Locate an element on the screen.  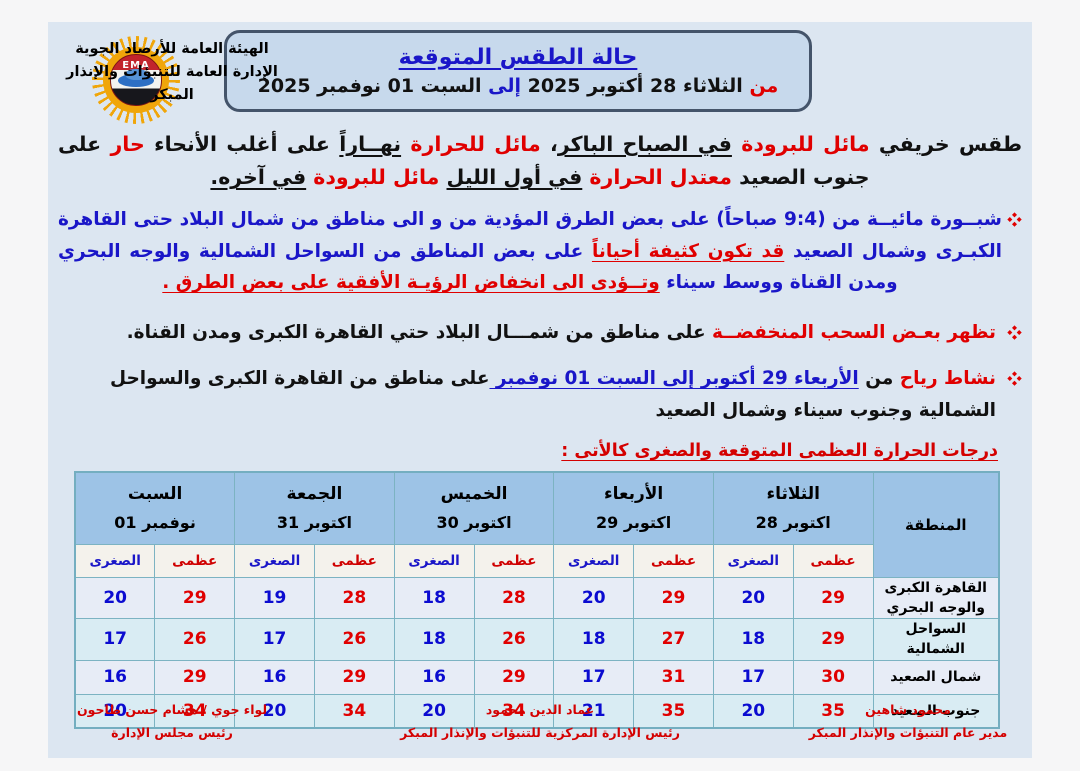
max-temp-cell: 30 is located at coordinates (833, 677).